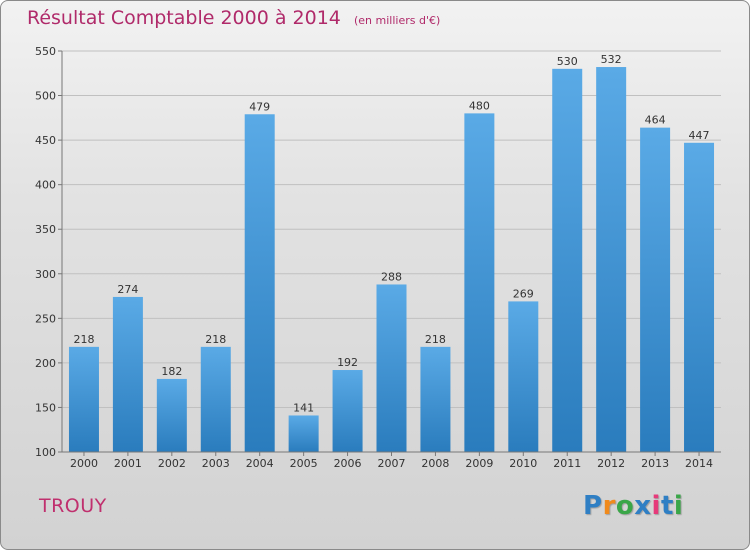  What do you see at coordinates (259, 106) in the screenshot?
I see `data-label: 479` at bounding box center [259, 106].